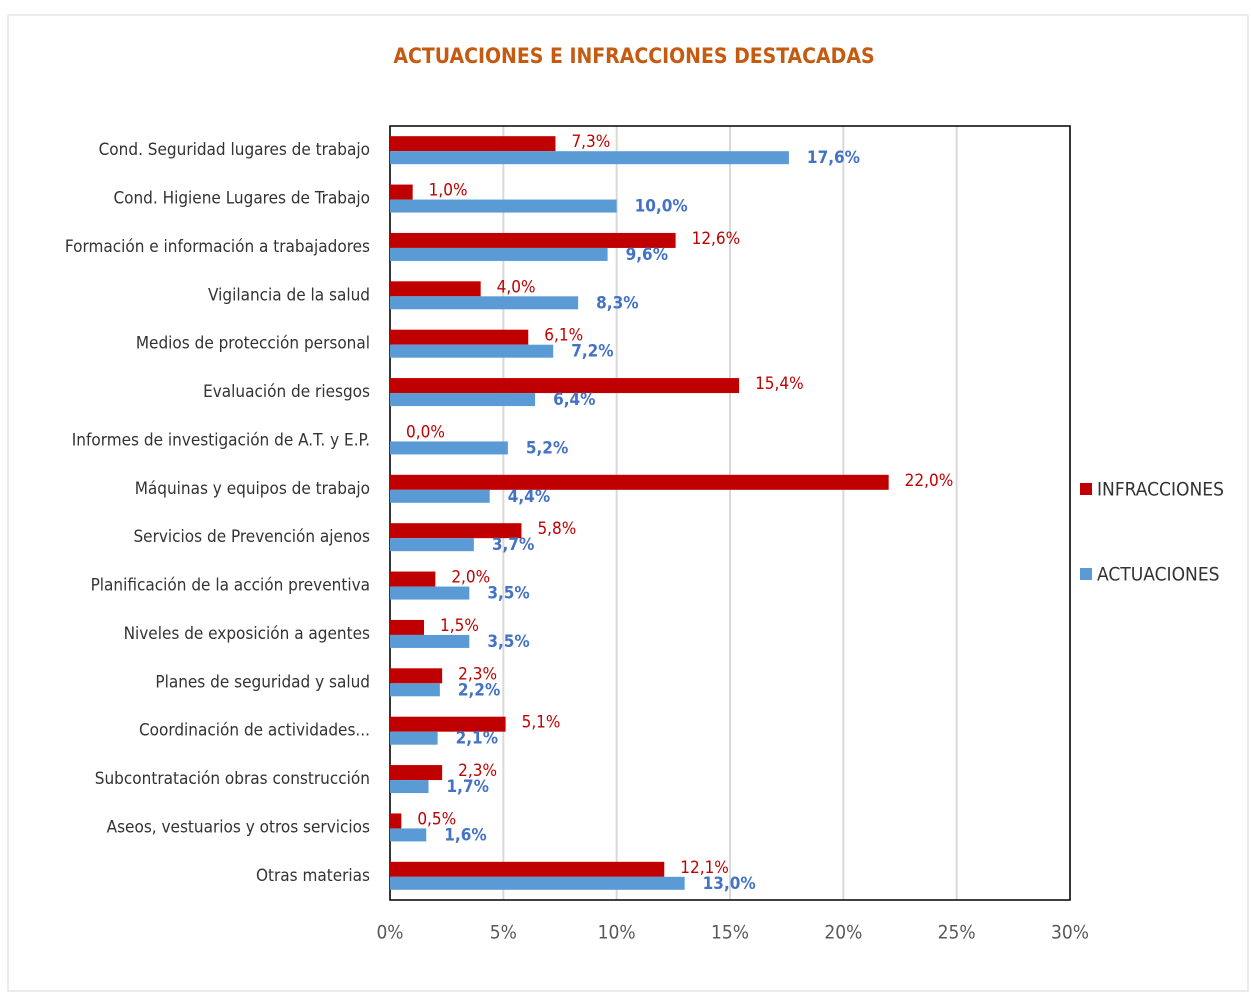  I want to click on data-label: 5,2%, so click(547, 448).